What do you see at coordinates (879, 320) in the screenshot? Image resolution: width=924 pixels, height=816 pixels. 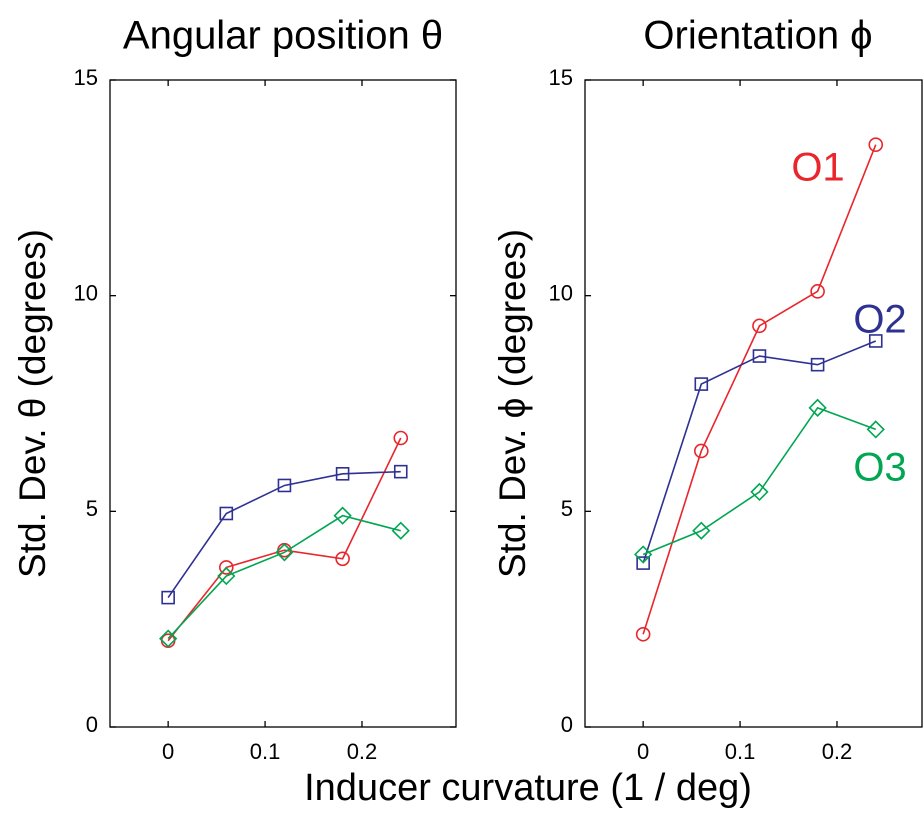 I see `series-label: O2` at bounding box center [879, 320].